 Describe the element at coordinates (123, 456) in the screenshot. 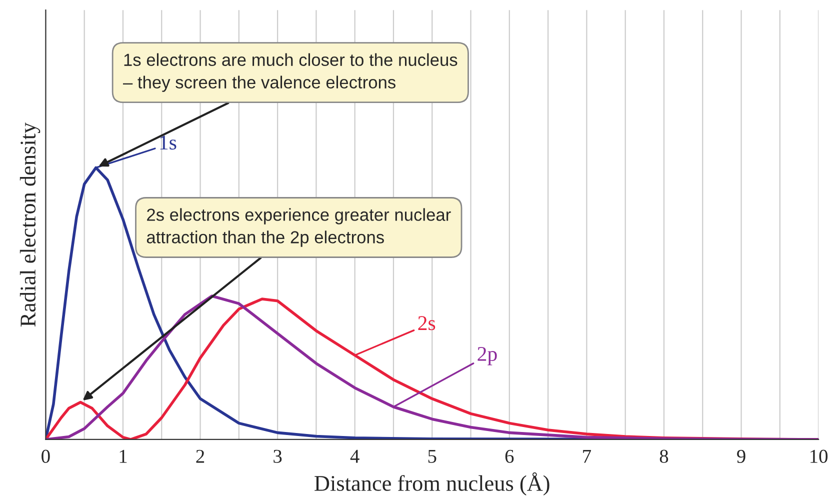

I see `x-tick-label: 1` at that location.